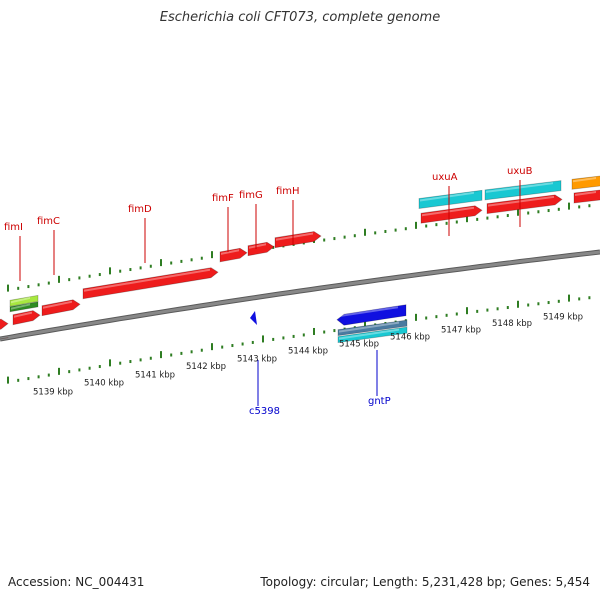 Image resolution: width=600 pixels, height=600 pixels. What do you see at coordinates (253, 318) in the screenshot?
I see `gene-arrow-c5398` at bounding box center [253, 318].